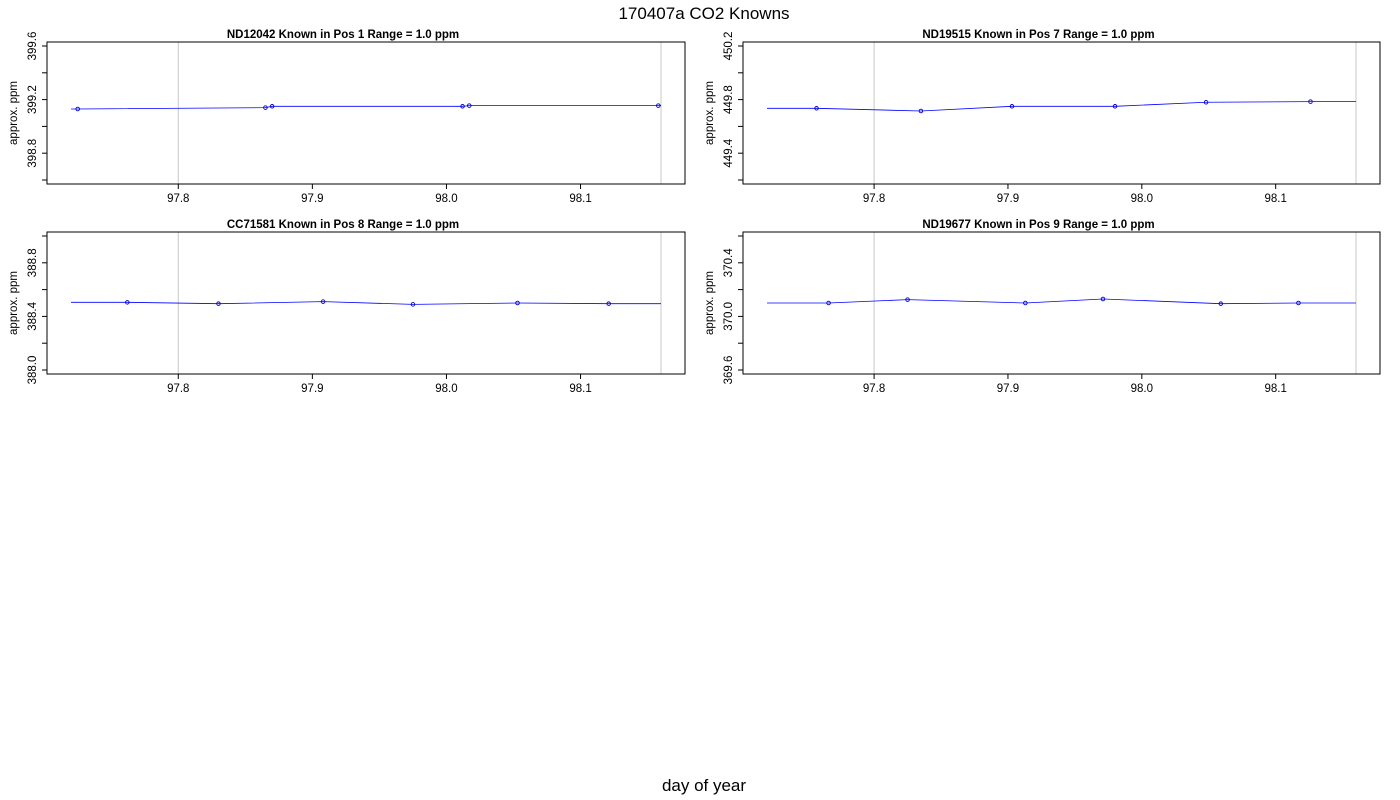  What do you see at coordinates (729, 46) in the screenshot?
I see `y-tick-label: 450.2` at bounding box center [729, 46].